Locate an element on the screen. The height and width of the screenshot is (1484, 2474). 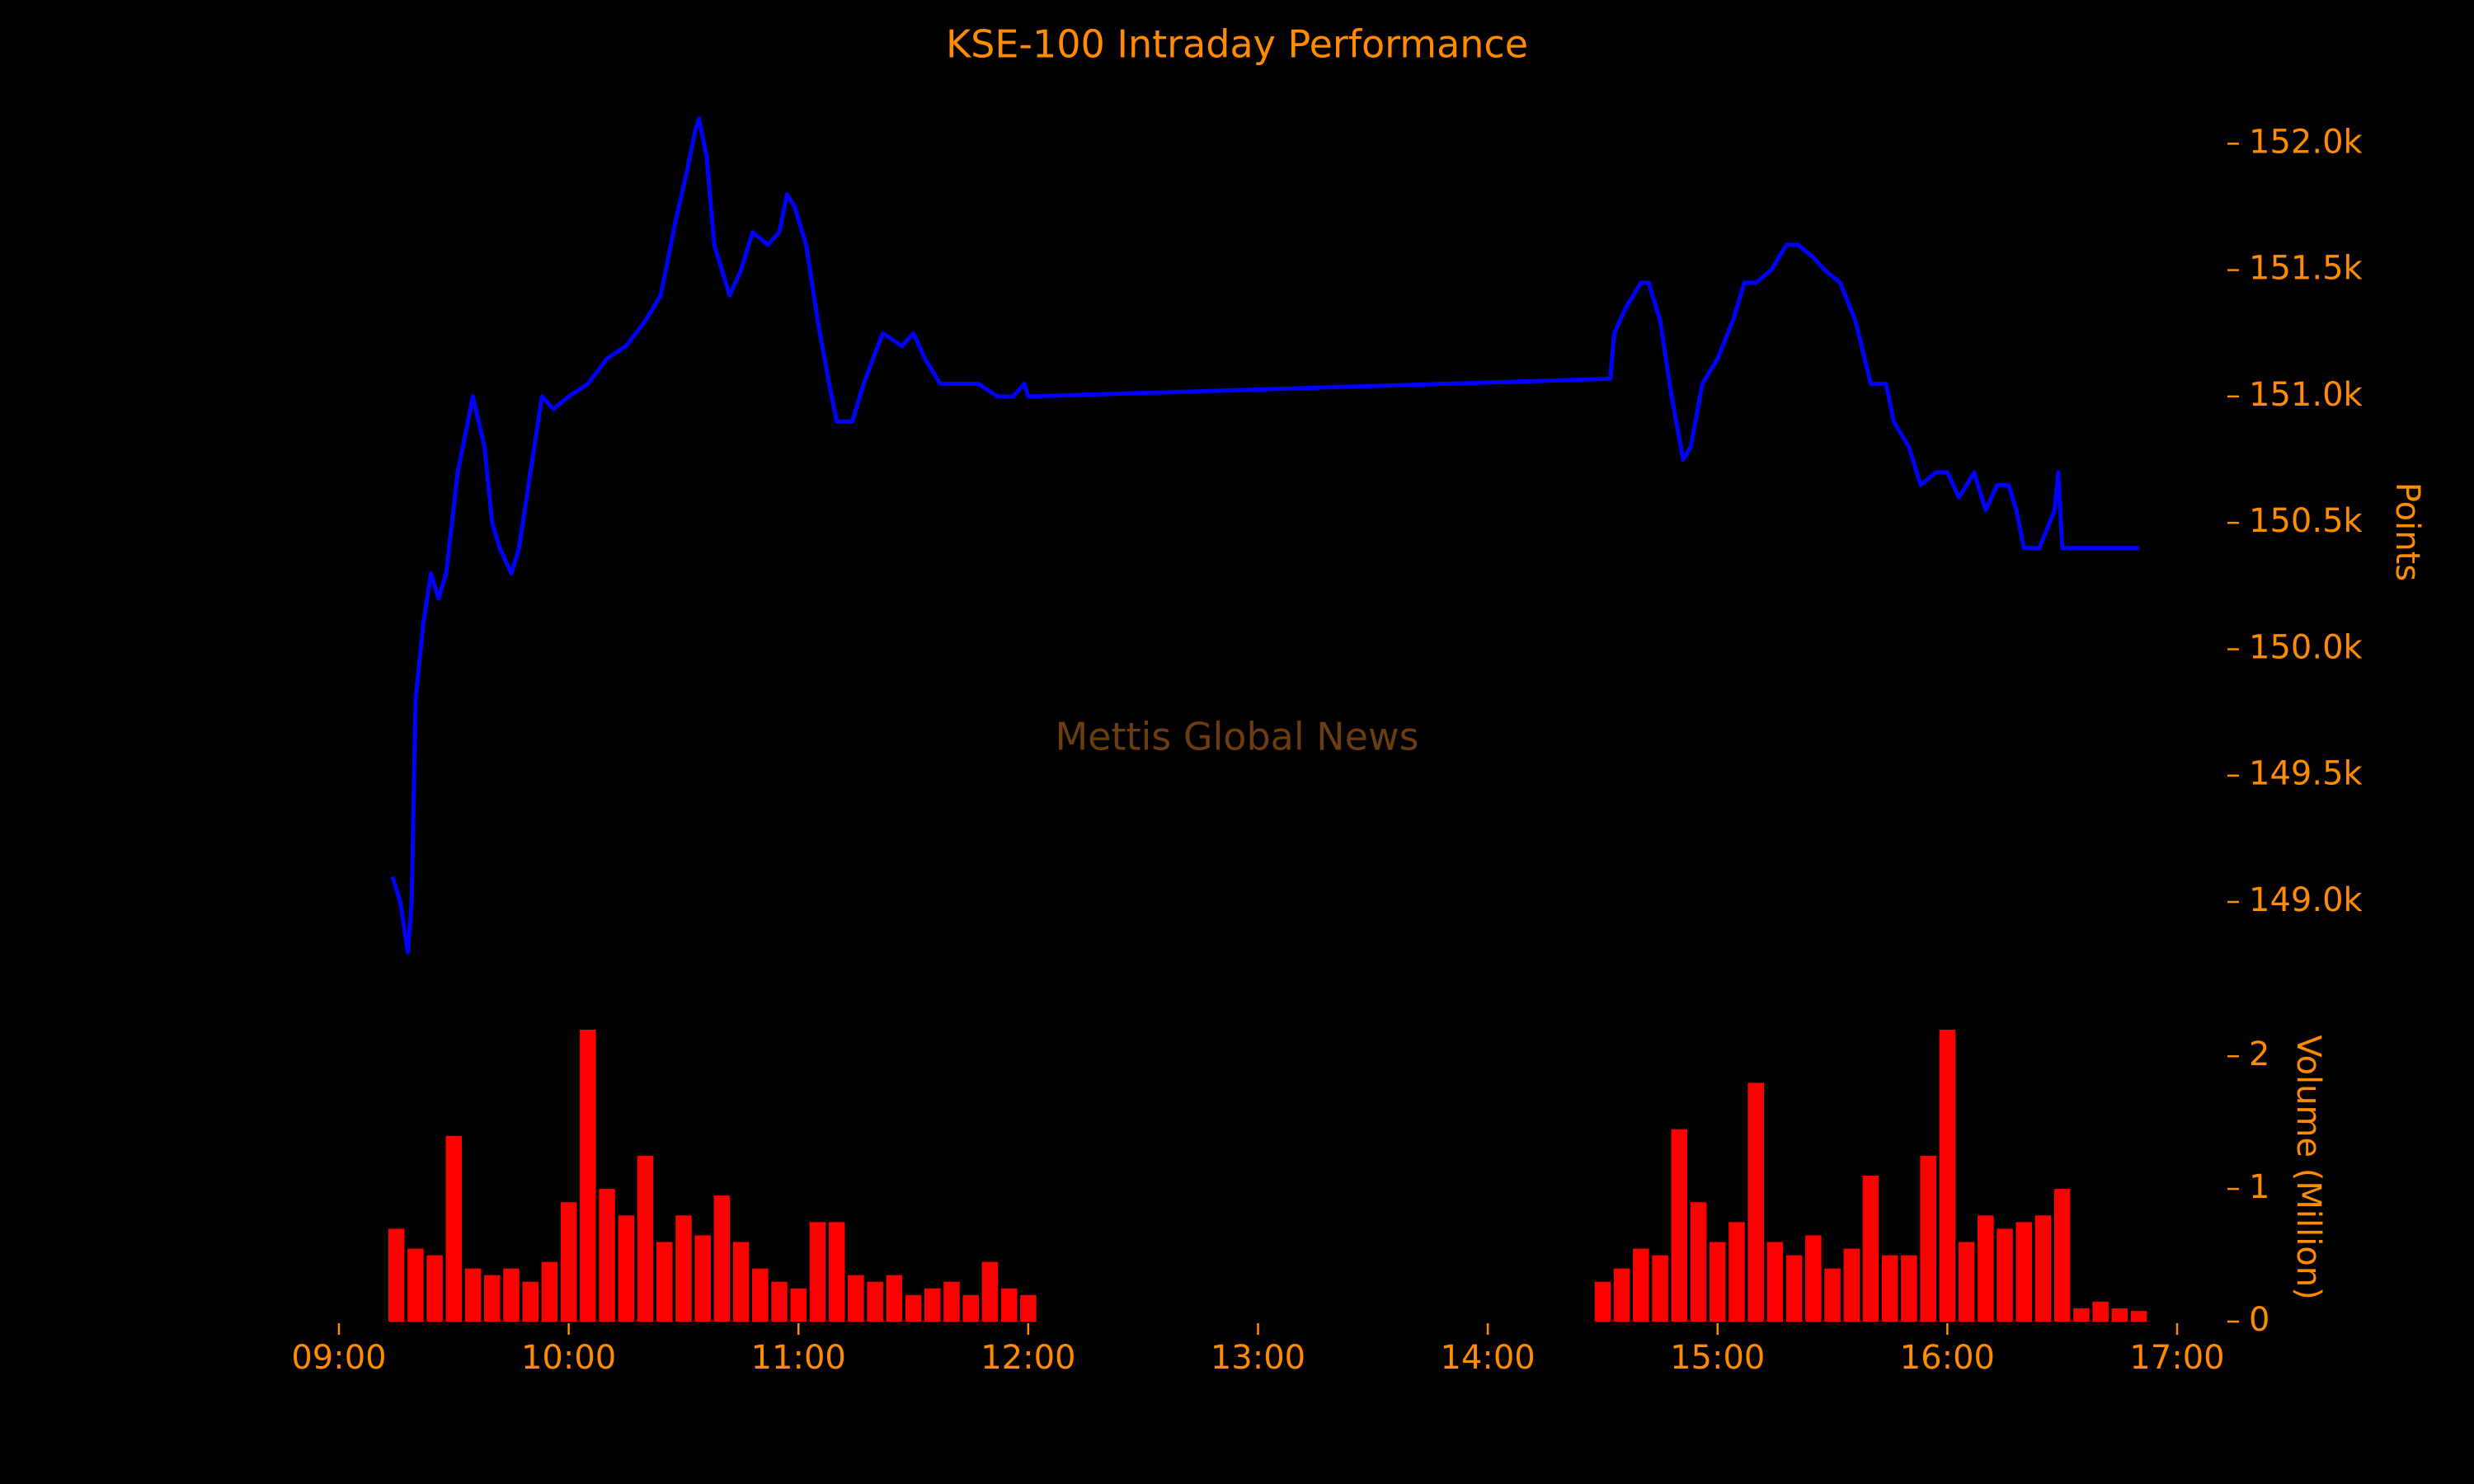
x-tick-label: 12:00 is located at coordinates (1028, 1358).